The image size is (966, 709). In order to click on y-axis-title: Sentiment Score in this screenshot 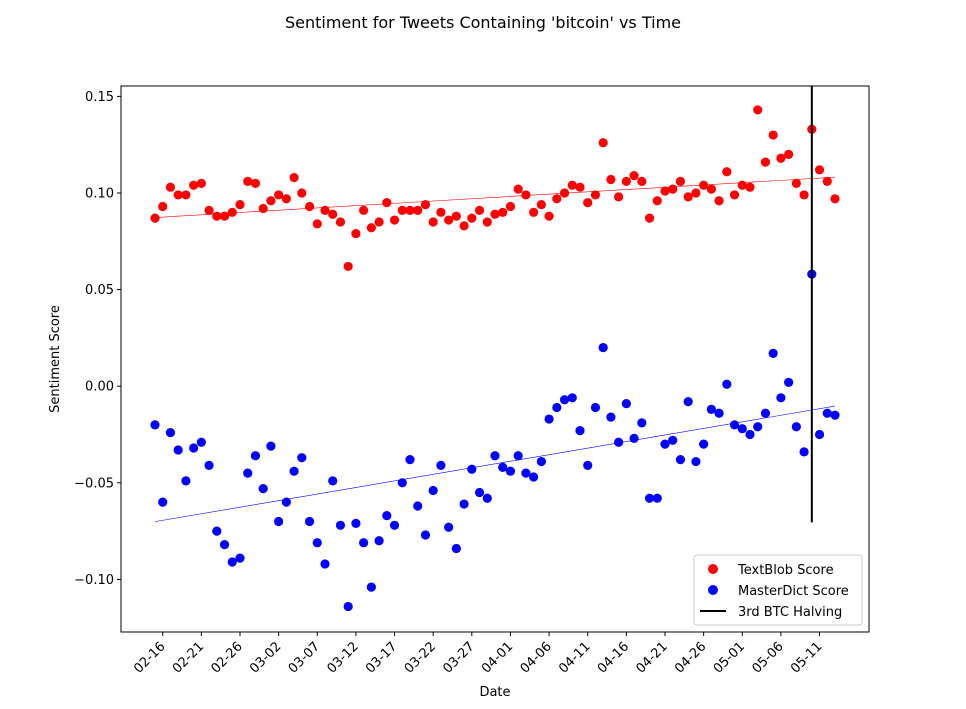, I will do `click(55, 359)`.